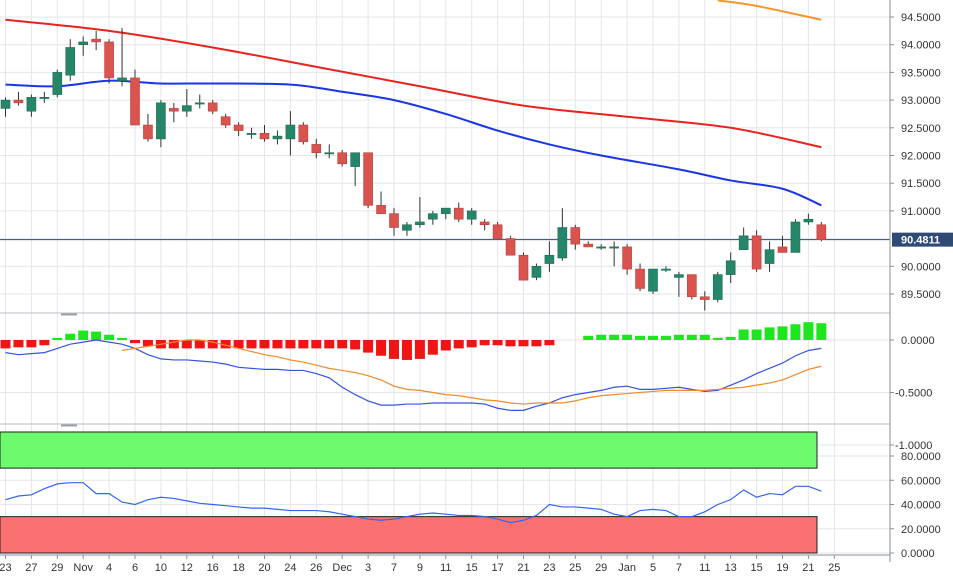 Image resolution: width=953 pixels, height=587 pixels. What do you see at coordinates (921, 101) in the screenshot?
I see `price-axis-label: 93.0000` at bounding box center [921, 101].